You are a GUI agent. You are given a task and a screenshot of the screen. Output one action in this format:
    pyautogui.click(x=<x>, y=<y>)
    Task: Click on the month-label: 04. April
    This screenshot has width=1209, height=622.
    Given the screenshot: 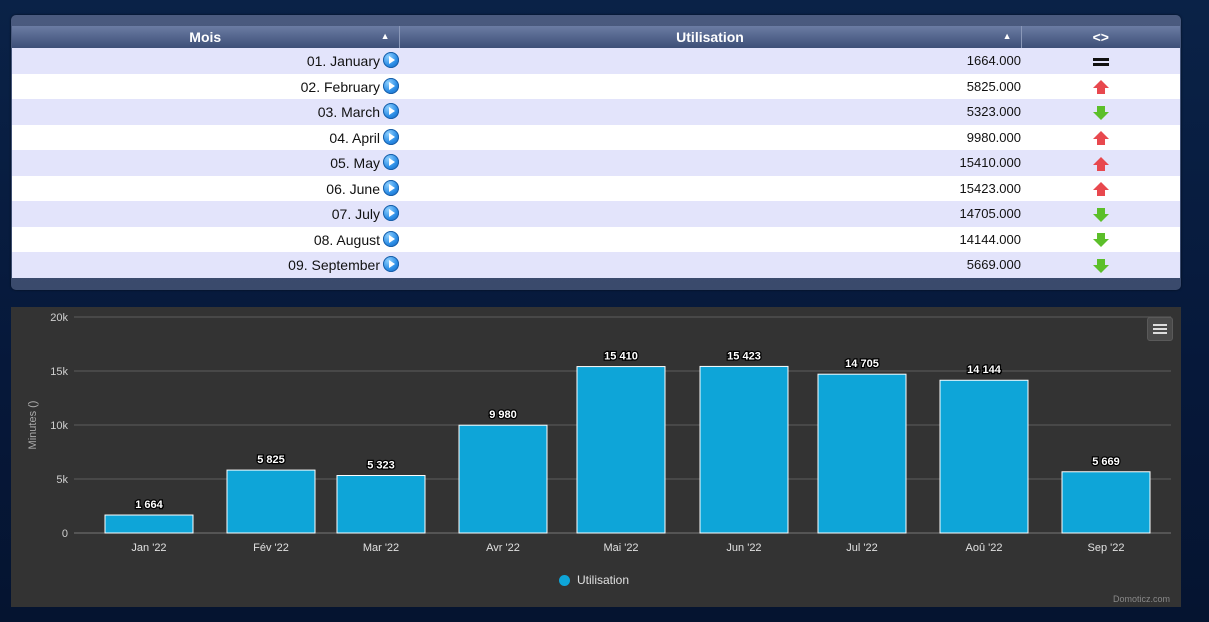 What is the action you would take?
    pyautogui.click(x=354, y=137)
    